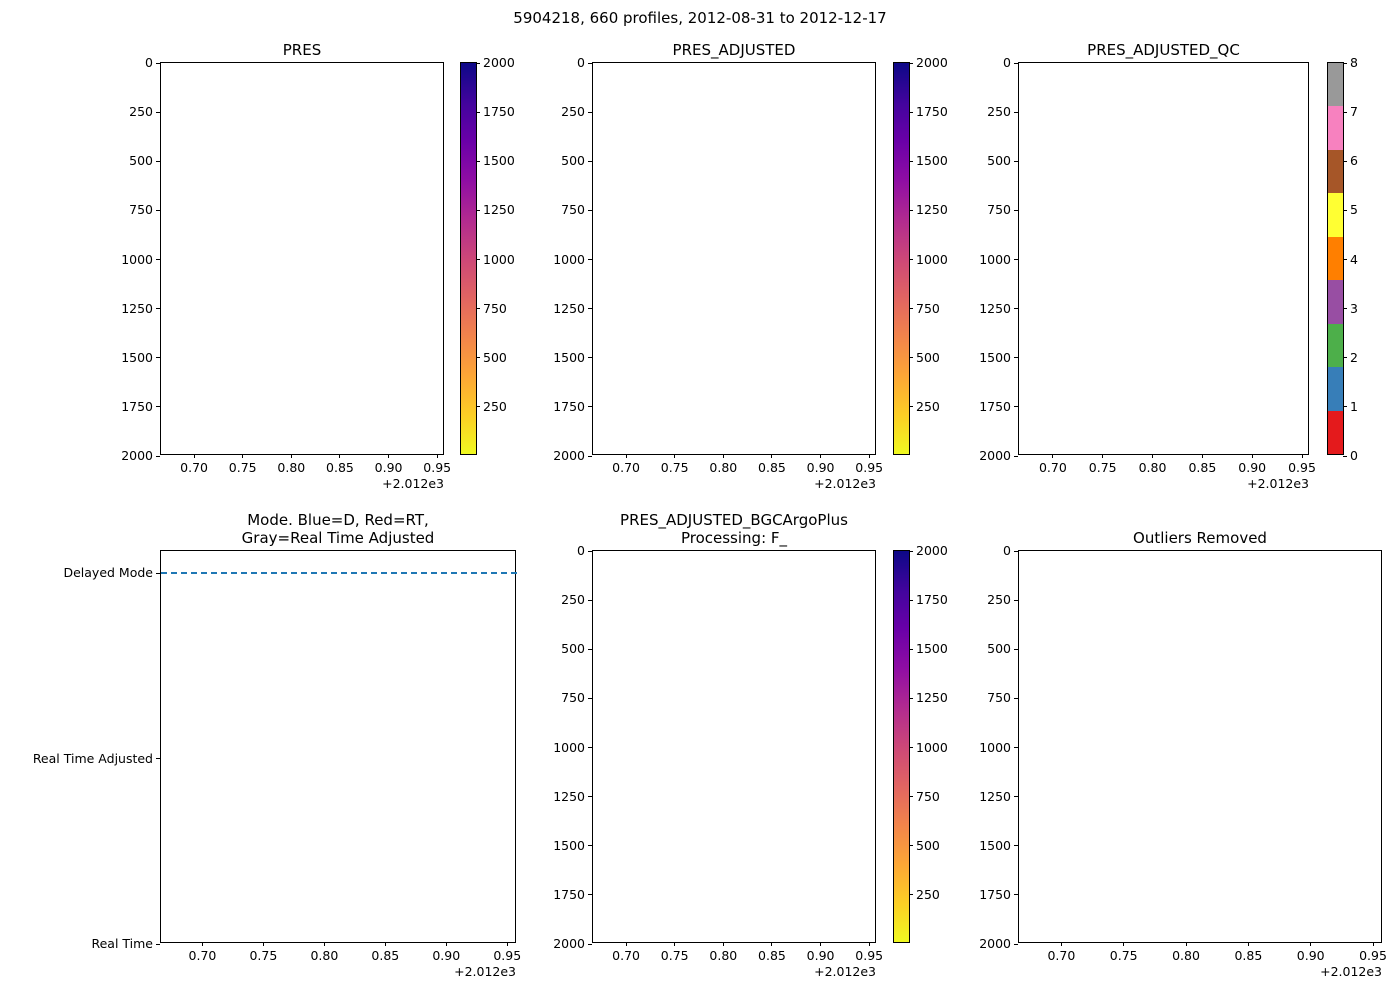 This screenshot has height=1000, width=1400. I want to click on colorbar-pres-adjusted: 2000 1750 1500 1250 1000 750 500 250, so click(920, 255).